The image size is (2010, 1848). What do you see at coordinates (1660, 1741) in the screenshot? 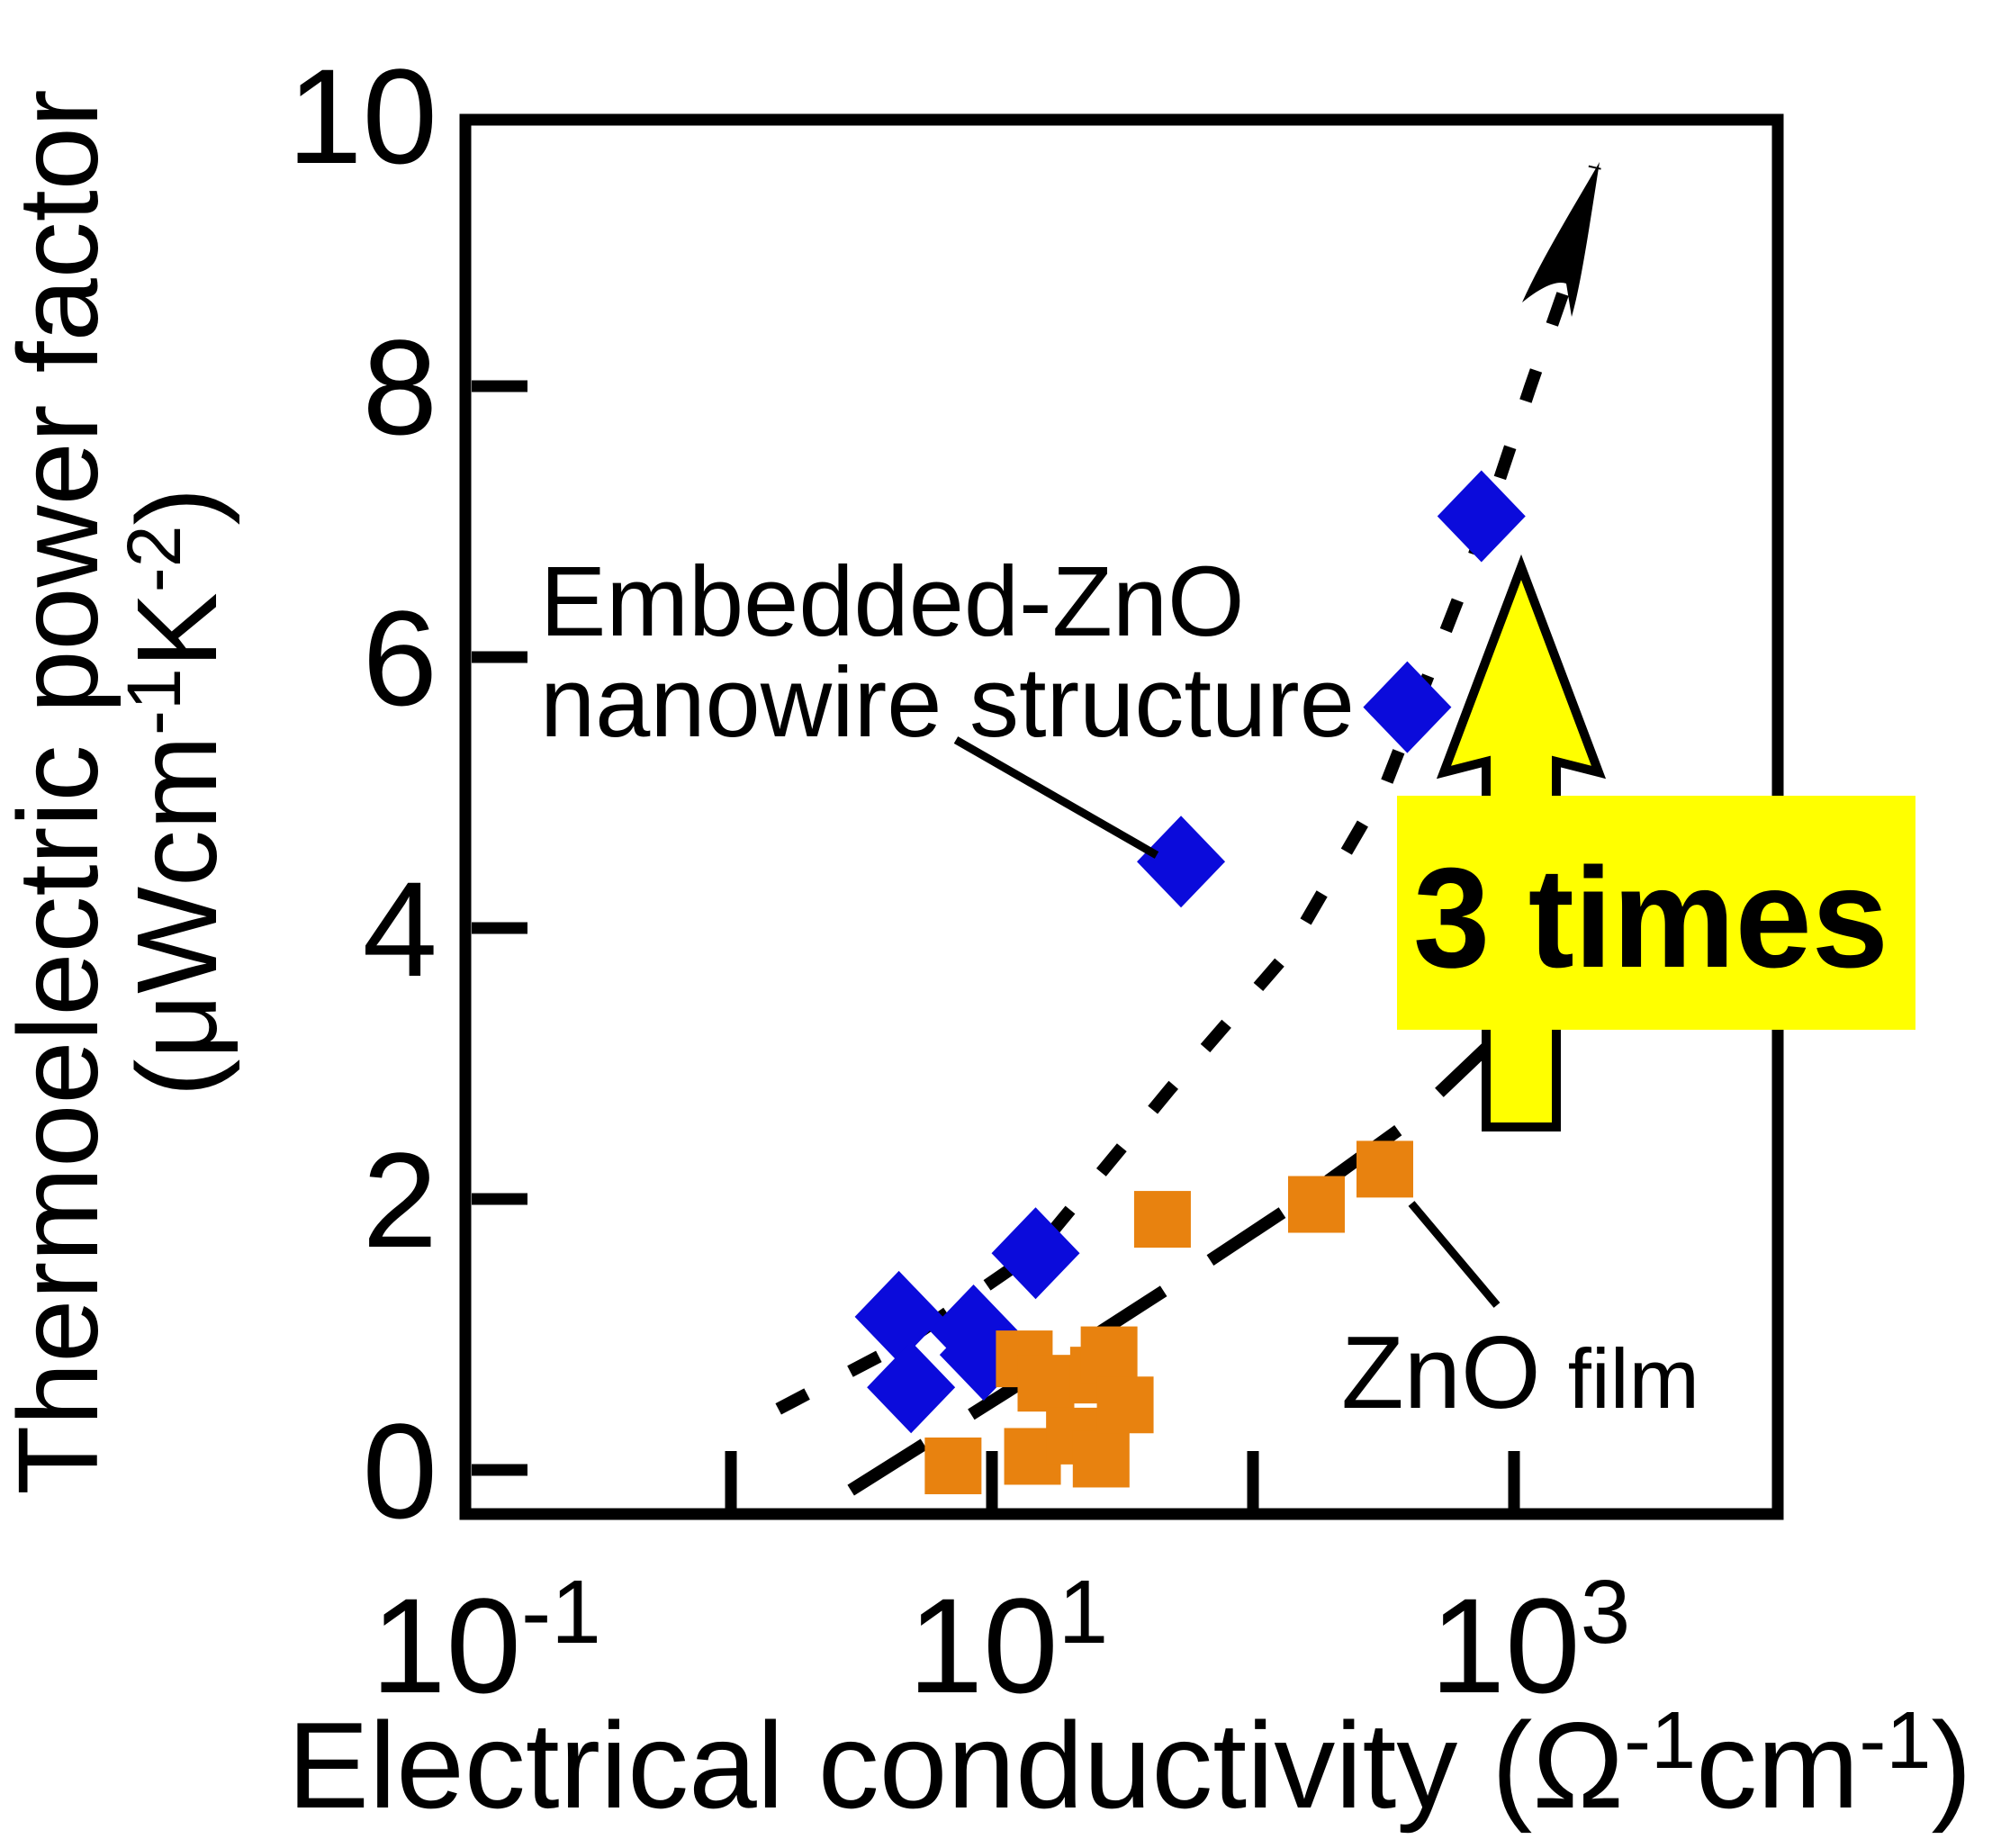
I see `x-title-sup1: -1` at bounding box center [1660, 1741].